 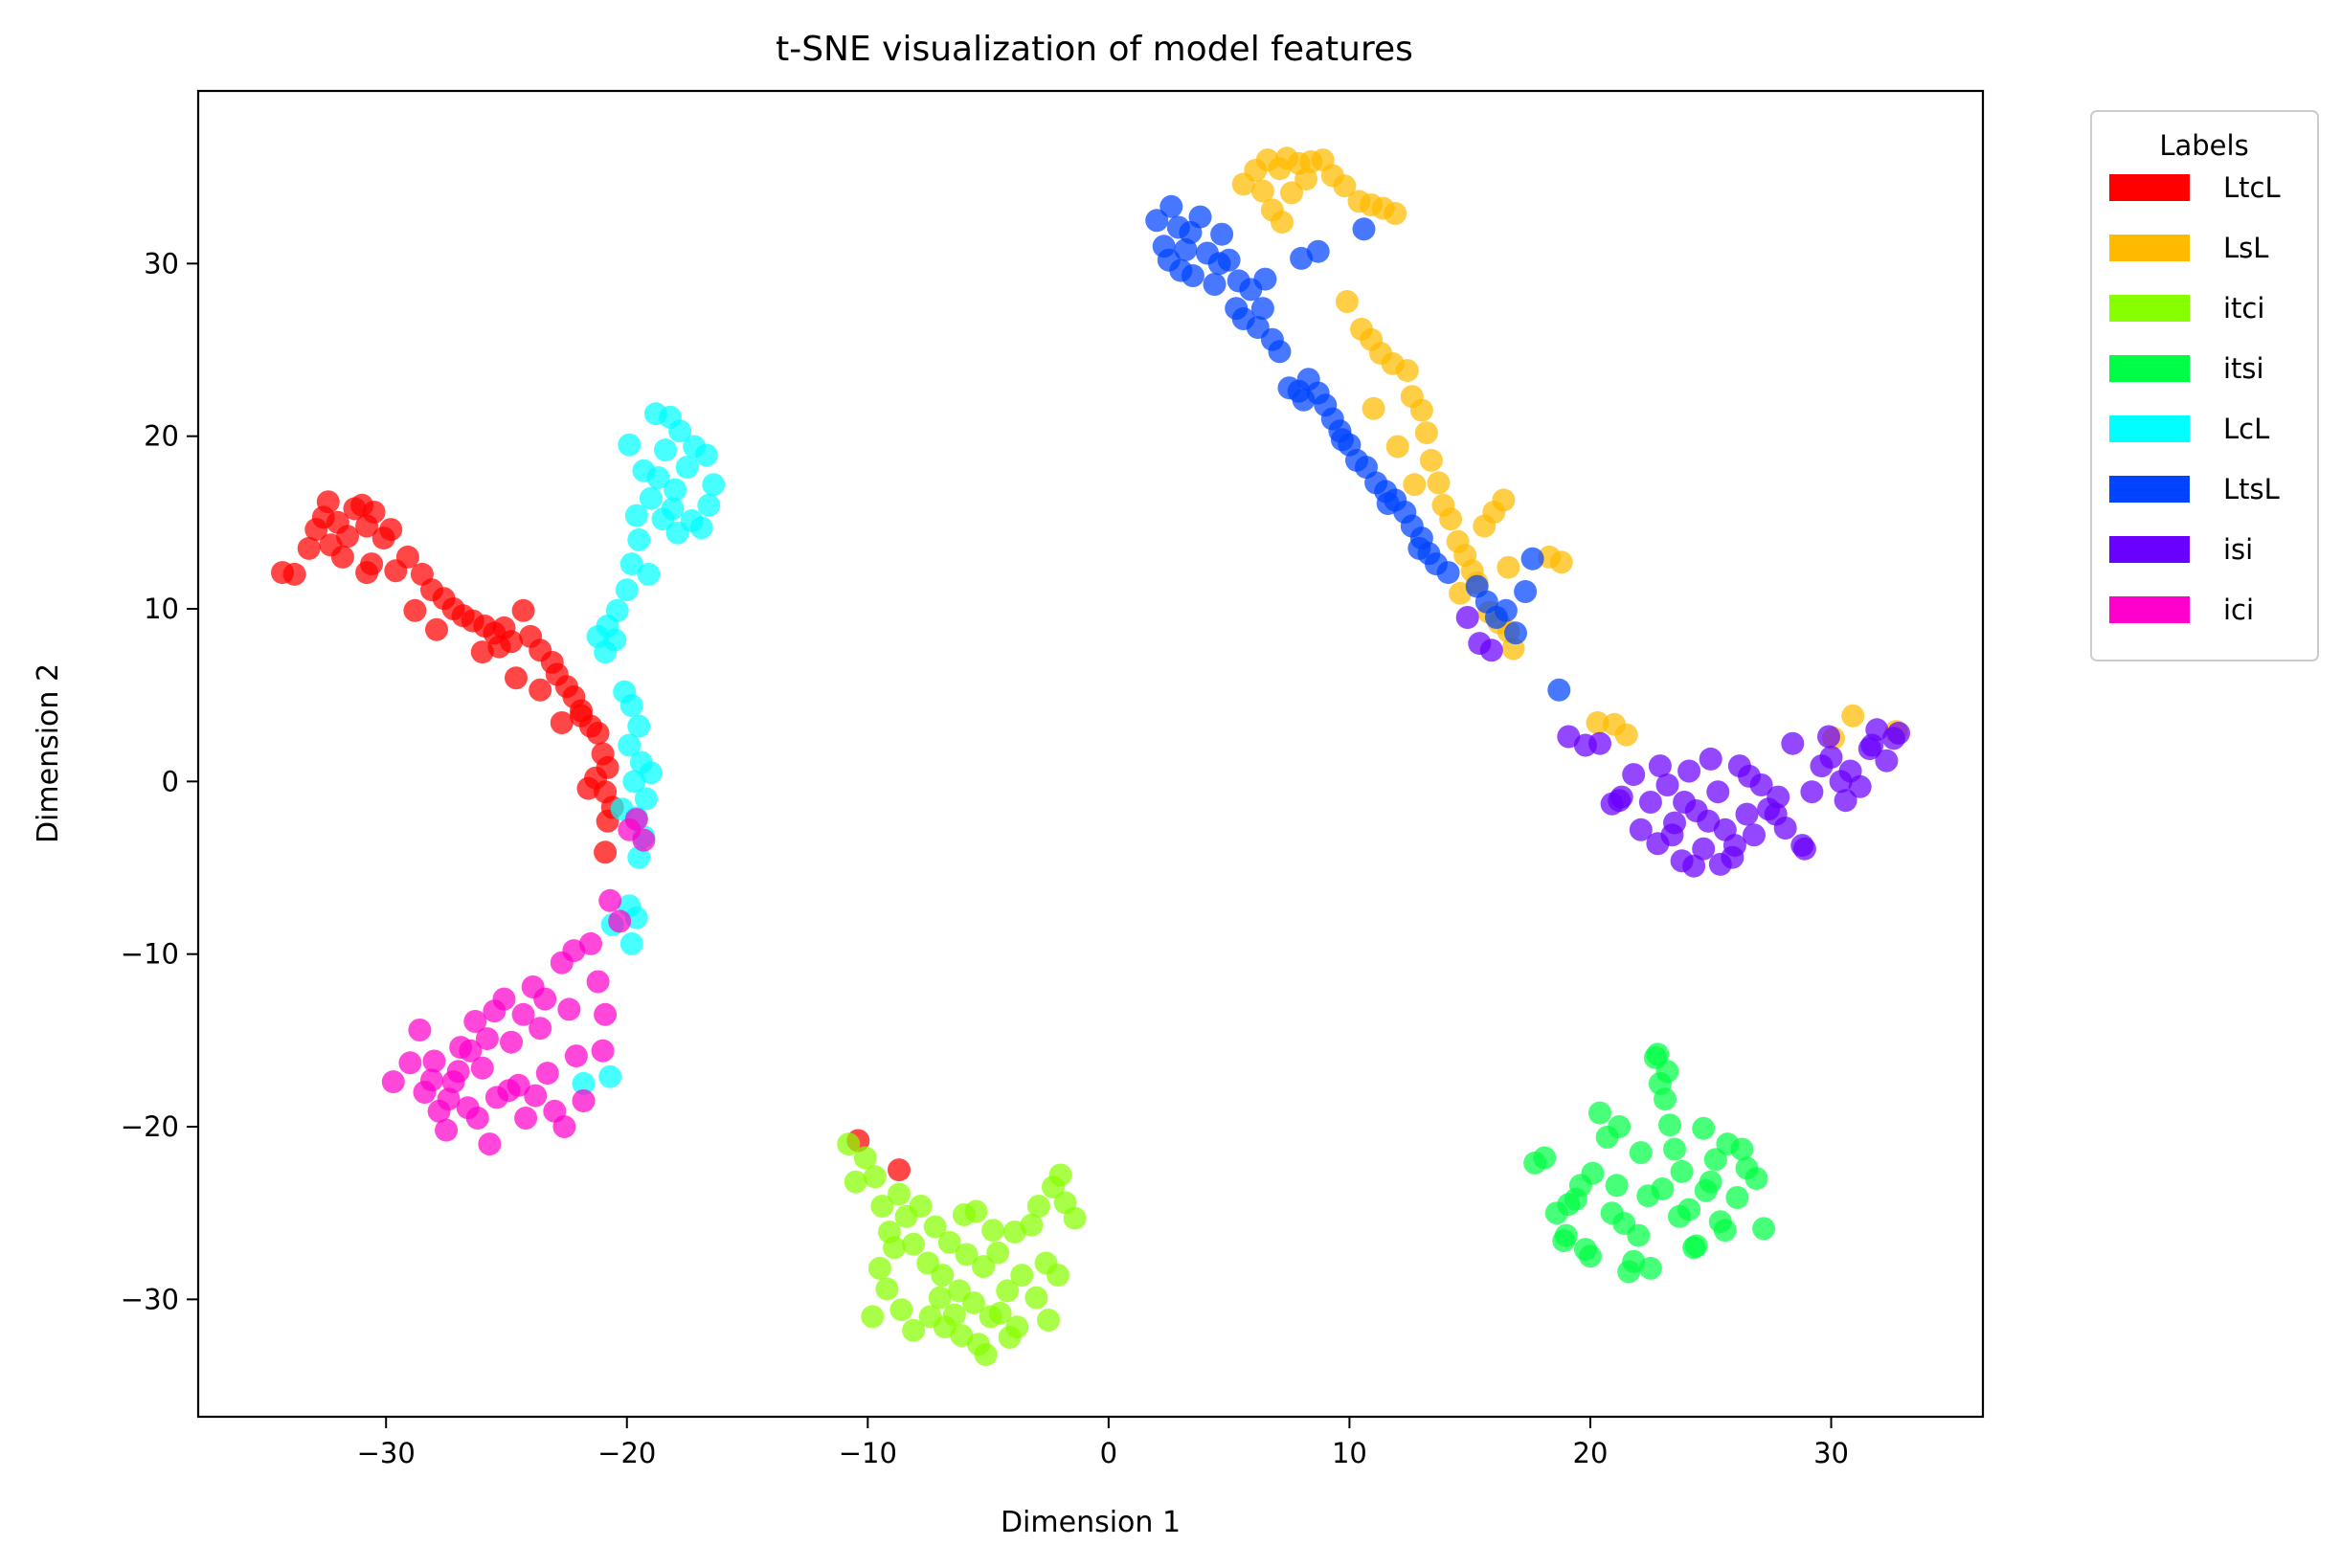 I want to click on legend-label-LsL: LsL, so click(x=2245, y=248).